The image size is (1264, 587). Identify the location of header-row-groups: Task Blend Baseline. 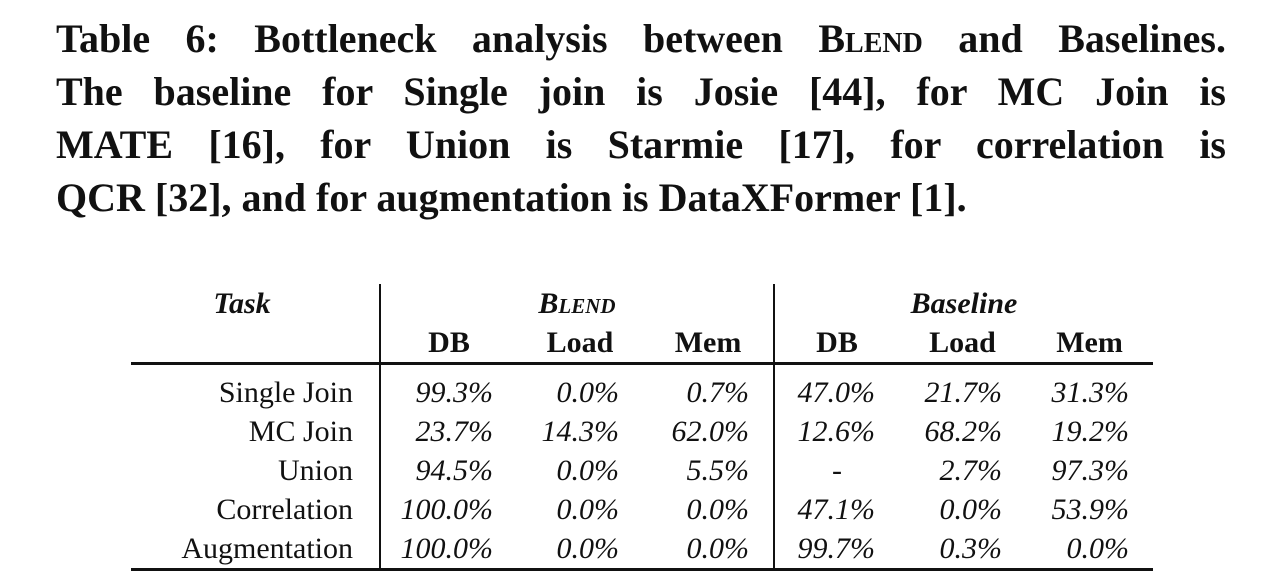
(642, 303).